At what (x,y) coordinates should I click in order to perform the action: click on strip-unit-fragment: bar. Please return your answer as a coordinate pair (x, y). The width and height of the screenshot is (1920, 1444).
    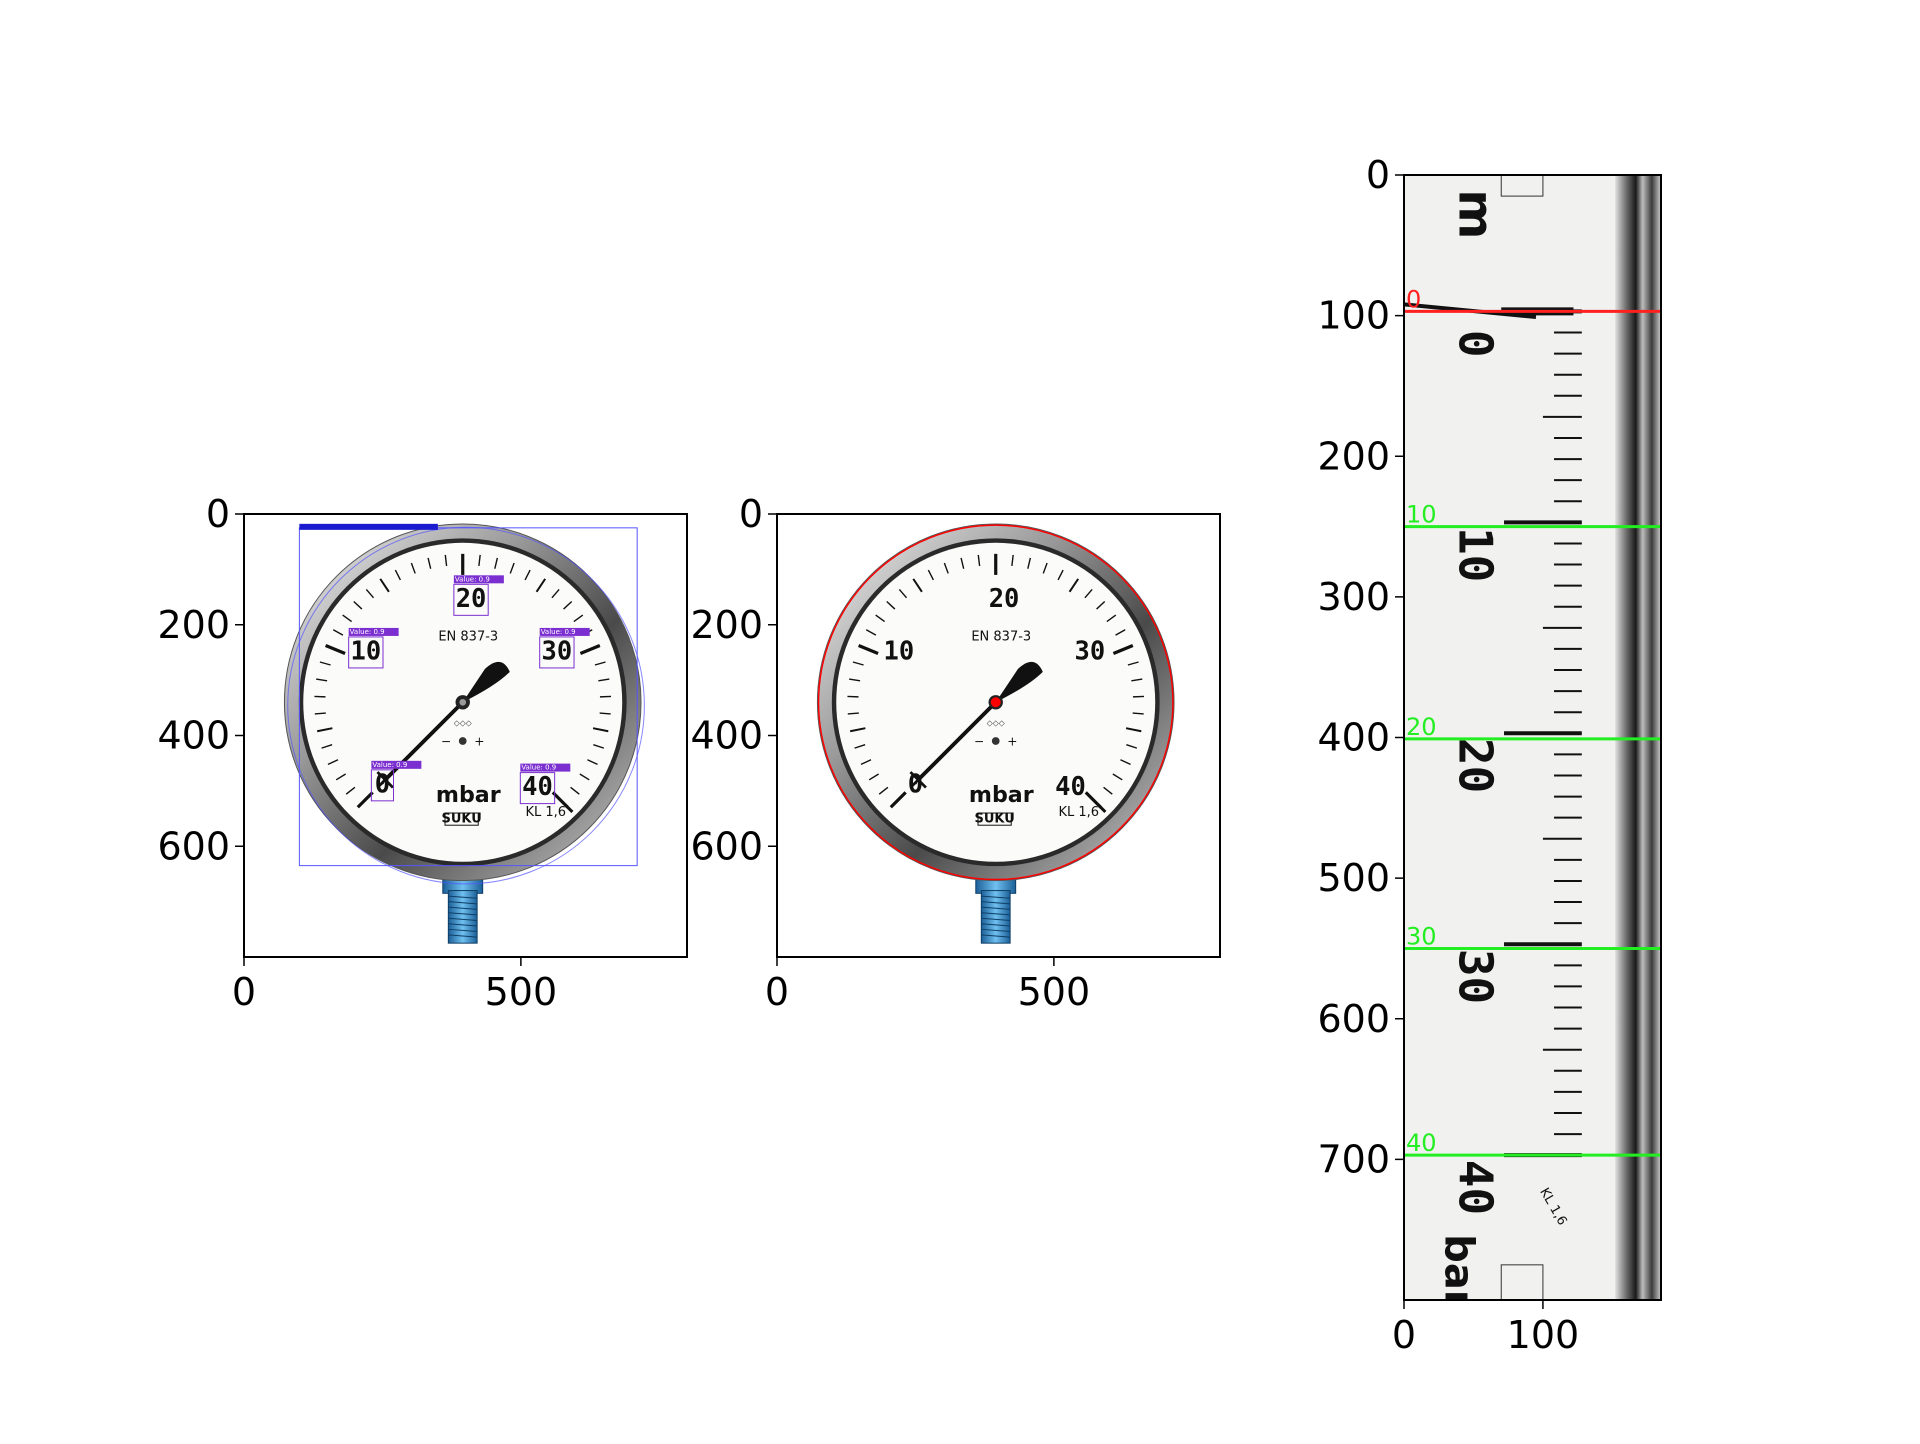
    Looking at the image, I should click on (1459, 1272).